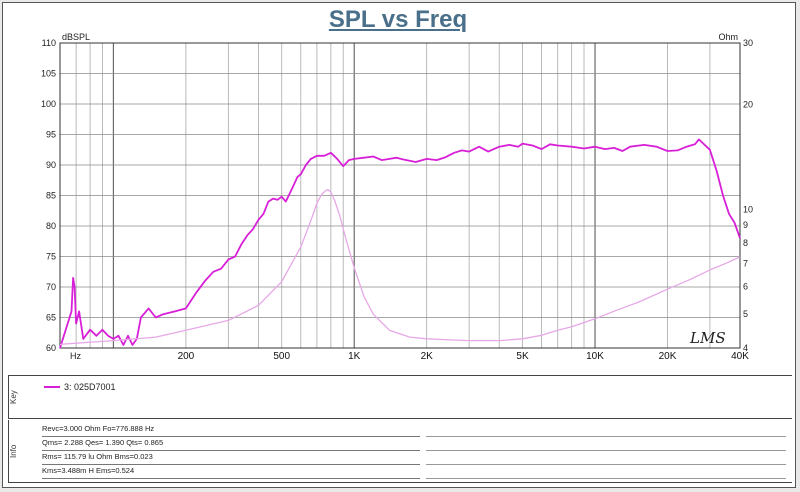  I want to click on x-tick-label: 2K, so click(427, 356).